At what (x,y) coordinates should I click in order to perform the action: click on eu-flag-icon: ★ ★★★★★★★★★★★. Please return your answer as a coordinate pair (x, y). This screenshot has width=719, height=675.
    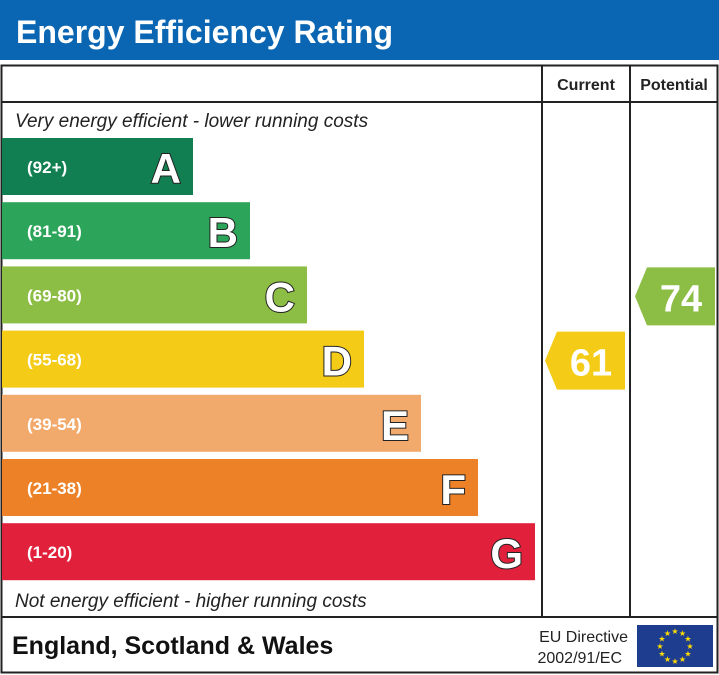
    Looking at the image, I should click on (675, 646).